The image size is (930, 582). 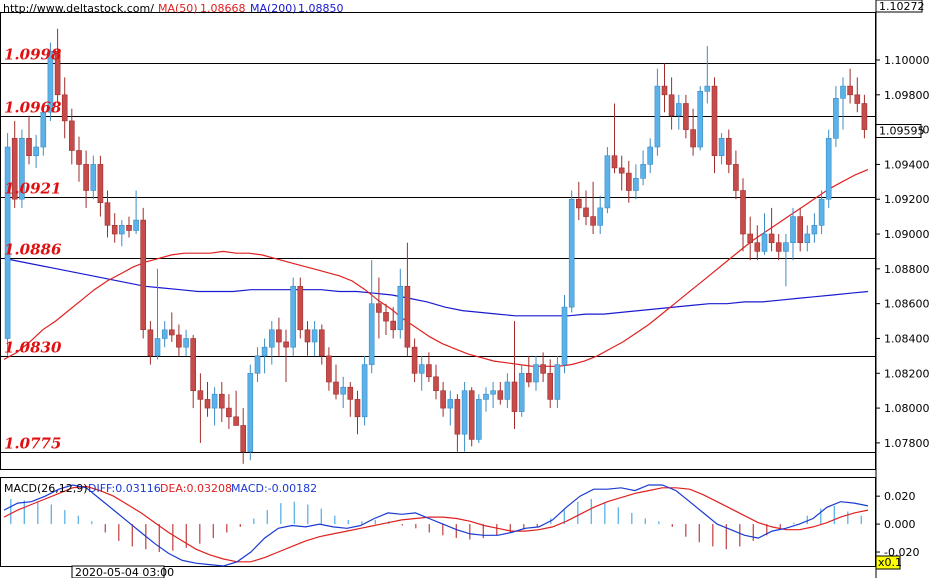 What do you see at coordinates (33, 55) in the screenshot?
I see `level-label: 1.0998` at bounding box center [33, 55].